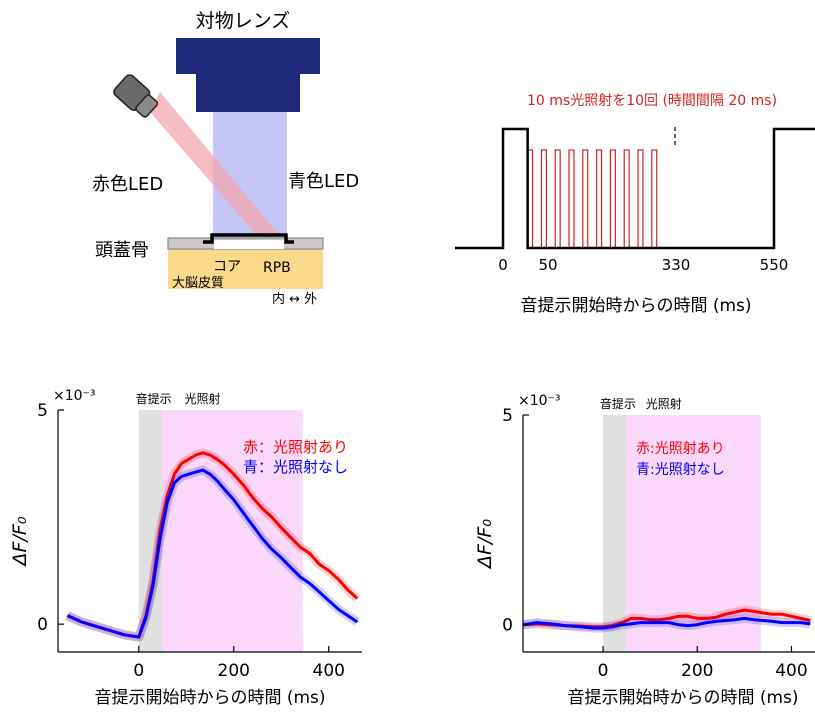 The width and height of the screenshot is (815, 717). What do you see at coordinates (216, 170) in the screenshot?
I see `red-light-beam` at bounding box center [216, 170].